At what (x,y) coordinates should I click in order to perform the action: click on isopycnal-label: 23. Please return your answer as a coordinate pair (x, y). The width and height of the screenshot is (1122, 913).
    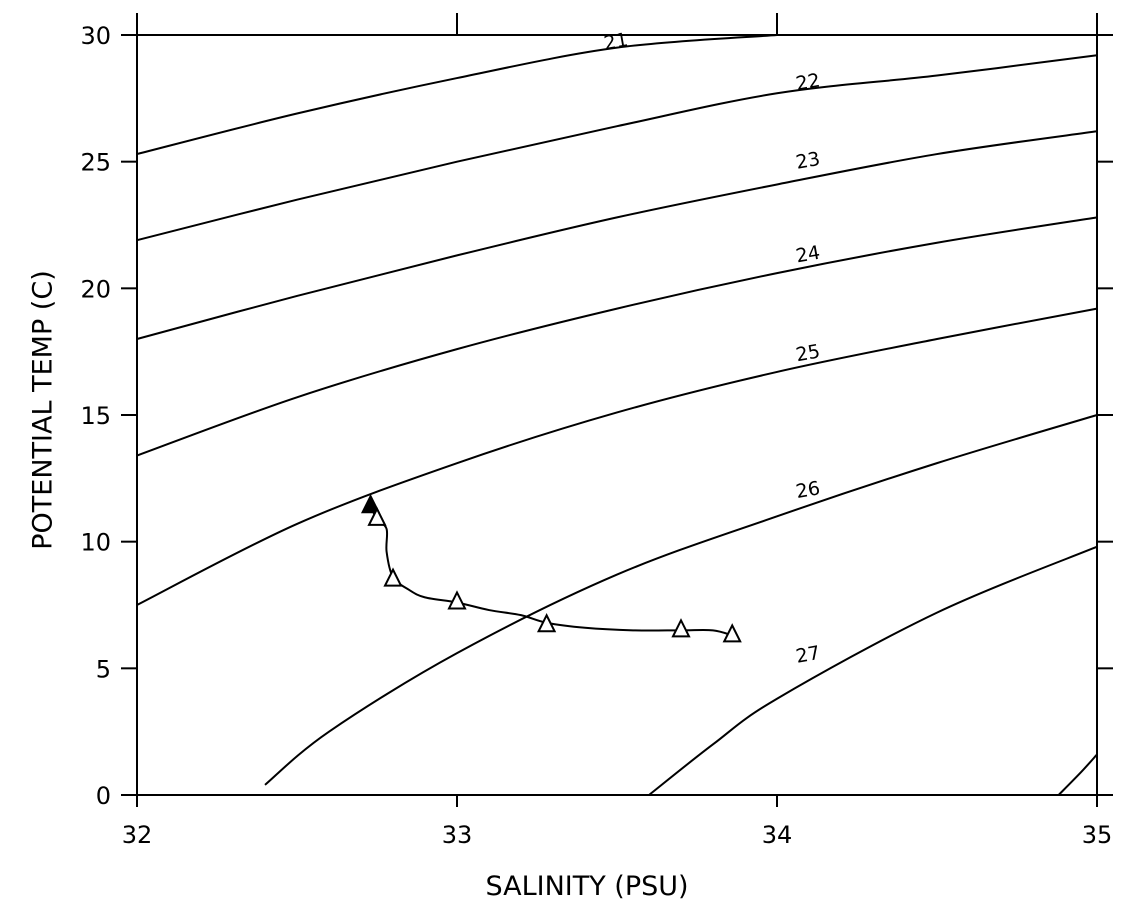
    Looking at the image, I should click on (808, 161).